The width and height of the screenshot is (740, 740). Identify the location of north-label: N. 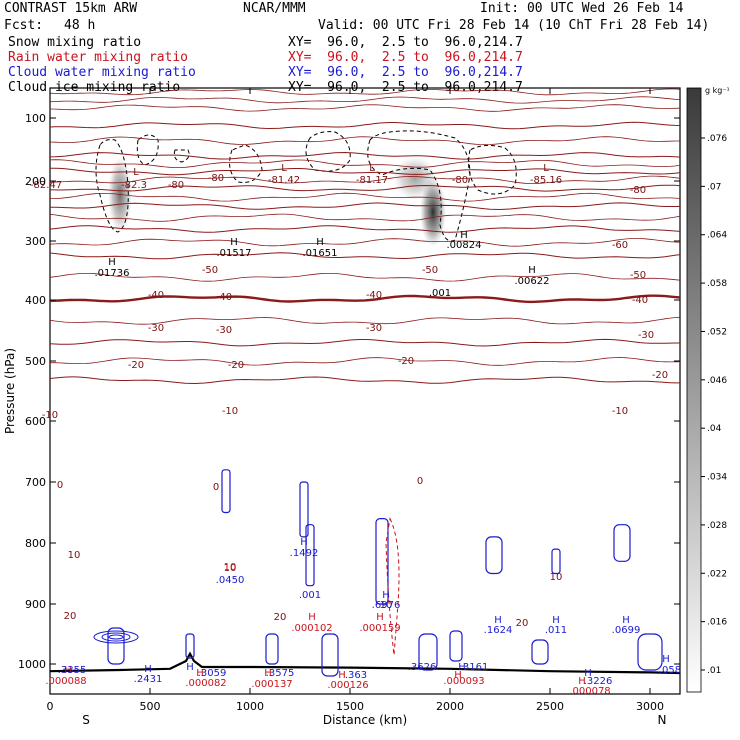
(662, 720).